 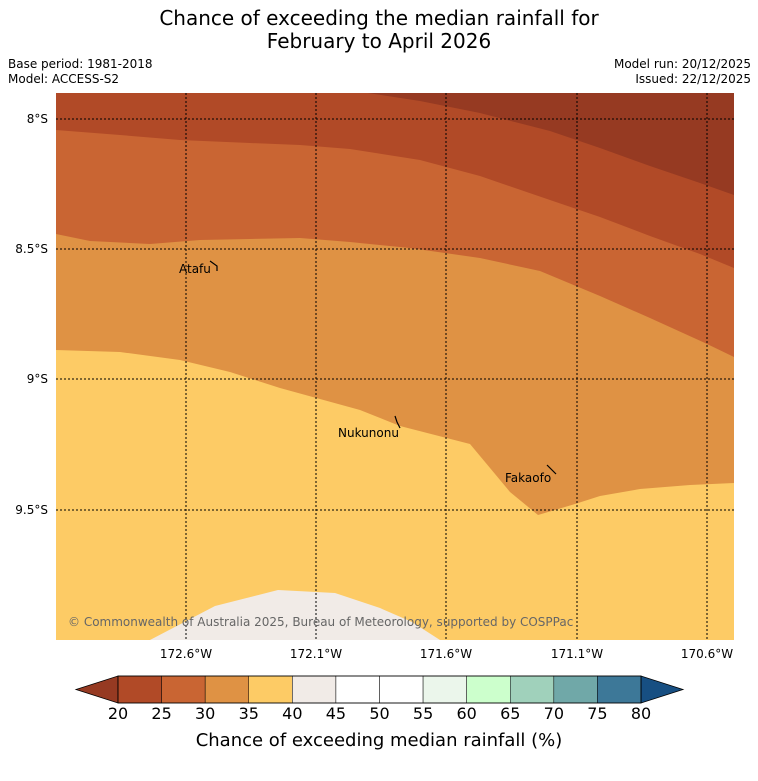 I want to click on issued-text: Issued: 22/12/2025, so click(x=693, y=79).